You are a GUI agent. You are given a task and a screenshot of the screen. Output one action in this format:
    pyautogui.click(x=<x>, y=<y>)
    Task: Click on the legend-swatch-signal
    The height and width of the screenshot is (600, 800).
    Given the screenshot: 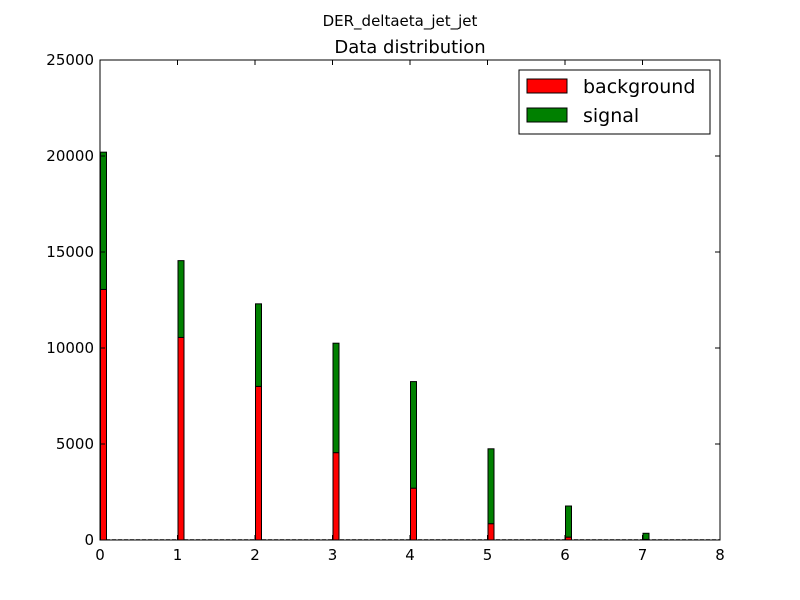 What is the action you would take?
    pyautogui.click(x=547, y=115)
    